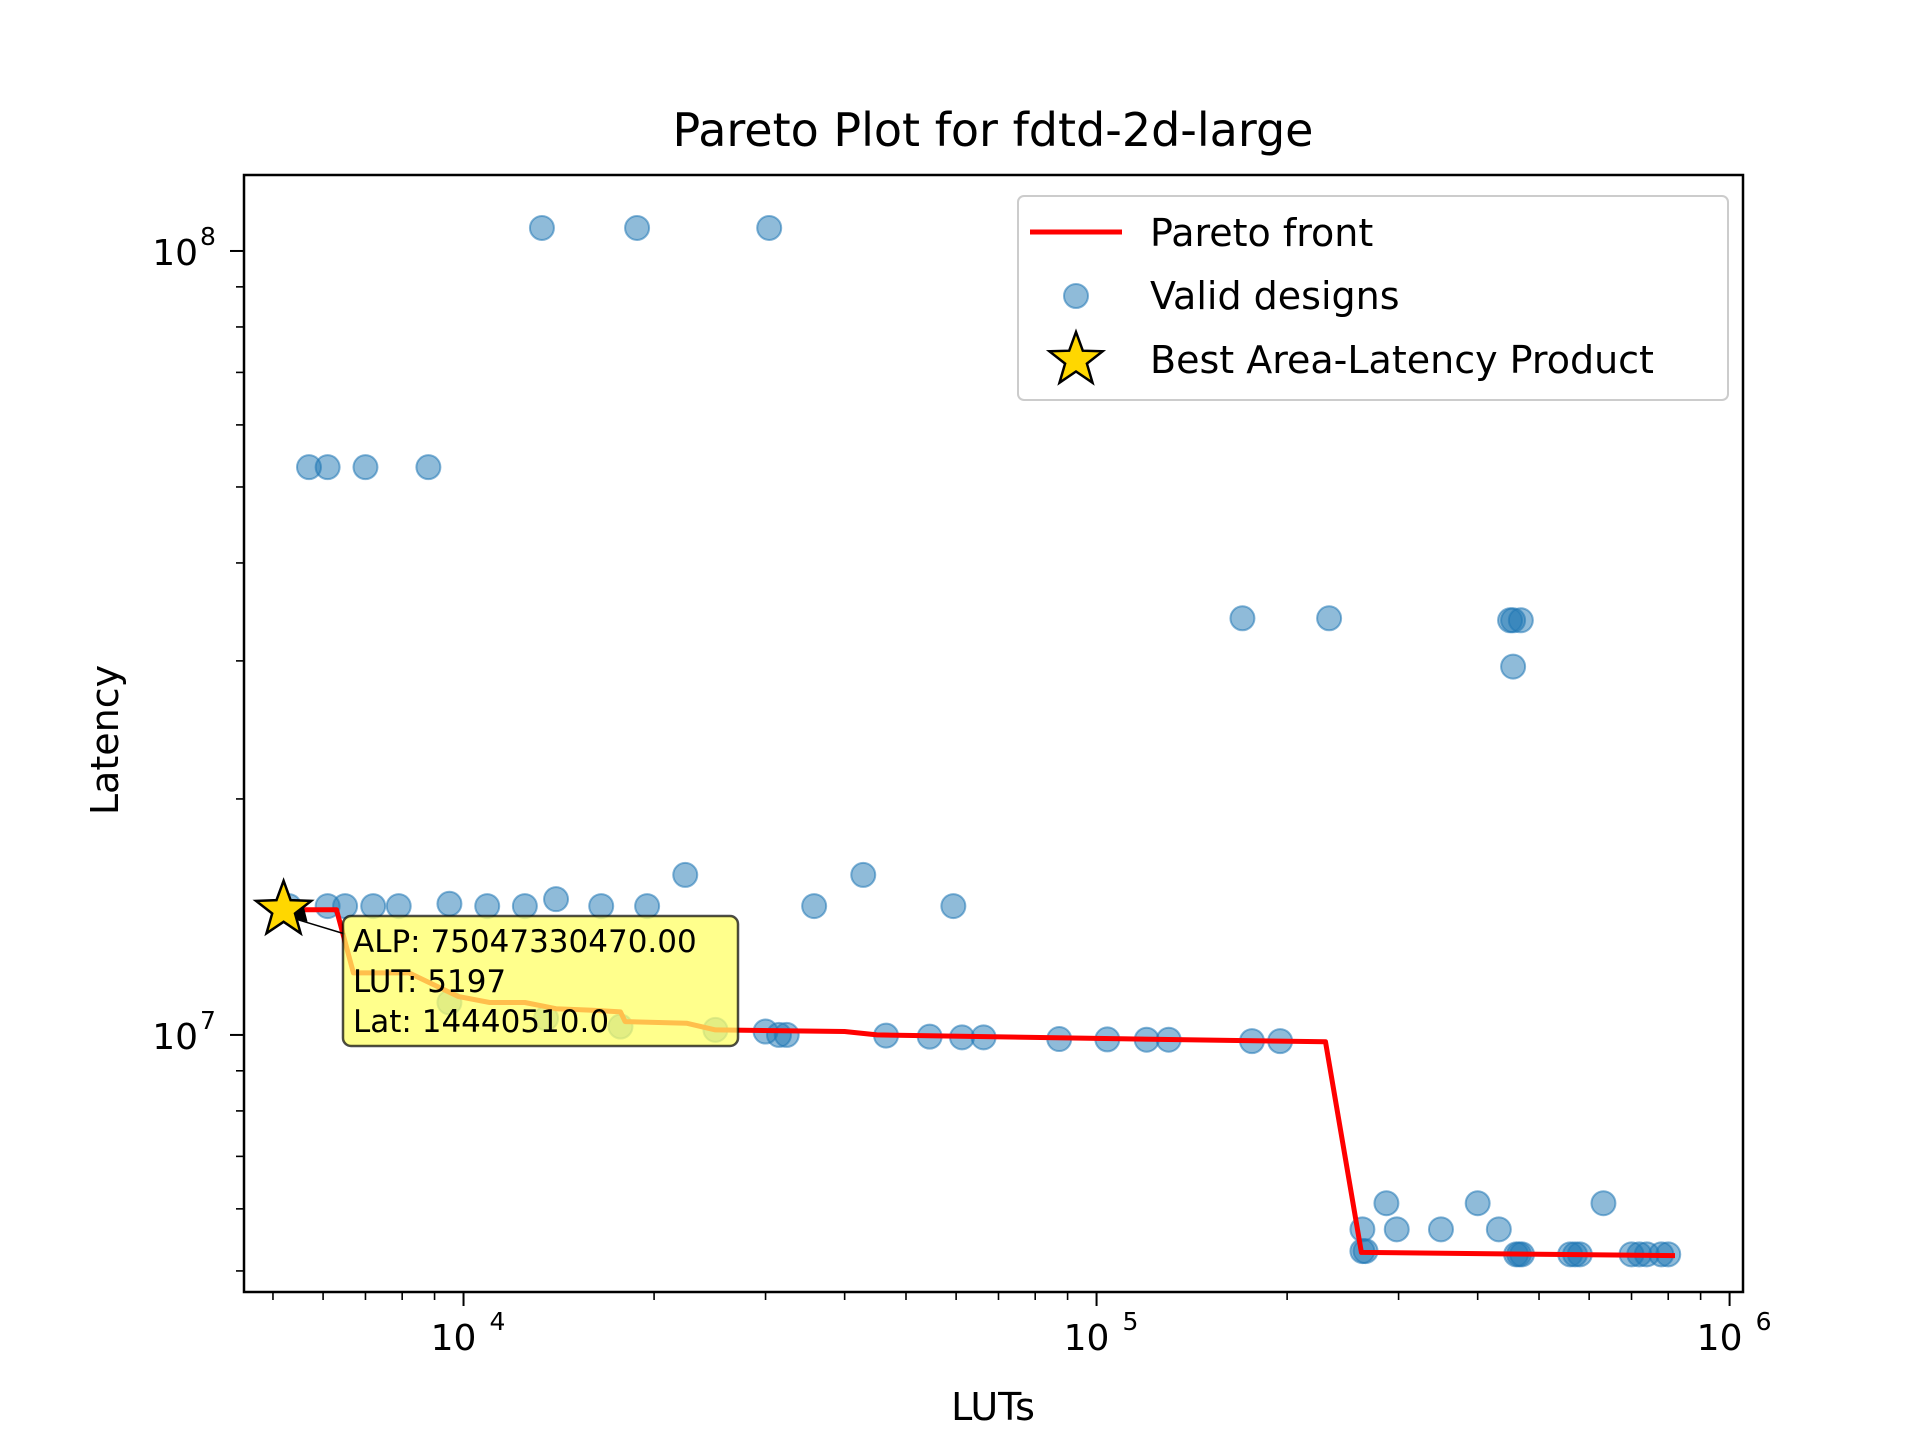  I want to click on x-tick-exponent: 5, so click(1131, 1321).